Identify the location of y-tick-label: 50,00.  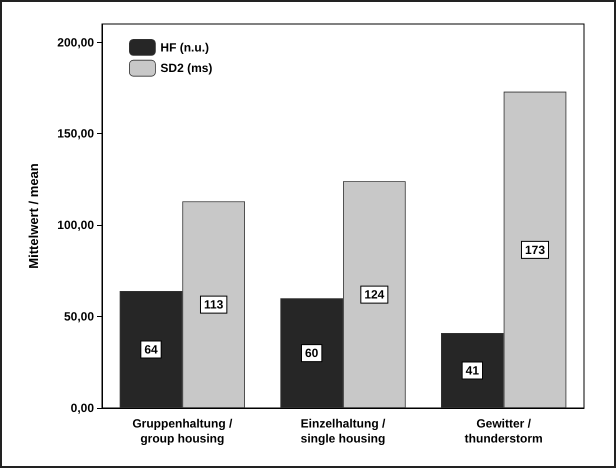
(79, 317).